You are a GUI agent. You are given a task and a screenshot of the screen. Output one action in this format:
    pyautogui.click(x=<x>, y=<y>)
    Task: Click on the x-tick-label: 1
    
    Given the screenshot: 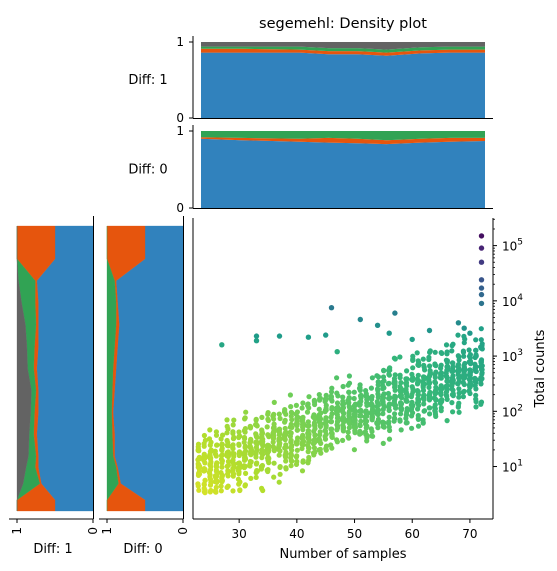 What is the action you would take?
    pyautogui.click(x=107, y=531)
    